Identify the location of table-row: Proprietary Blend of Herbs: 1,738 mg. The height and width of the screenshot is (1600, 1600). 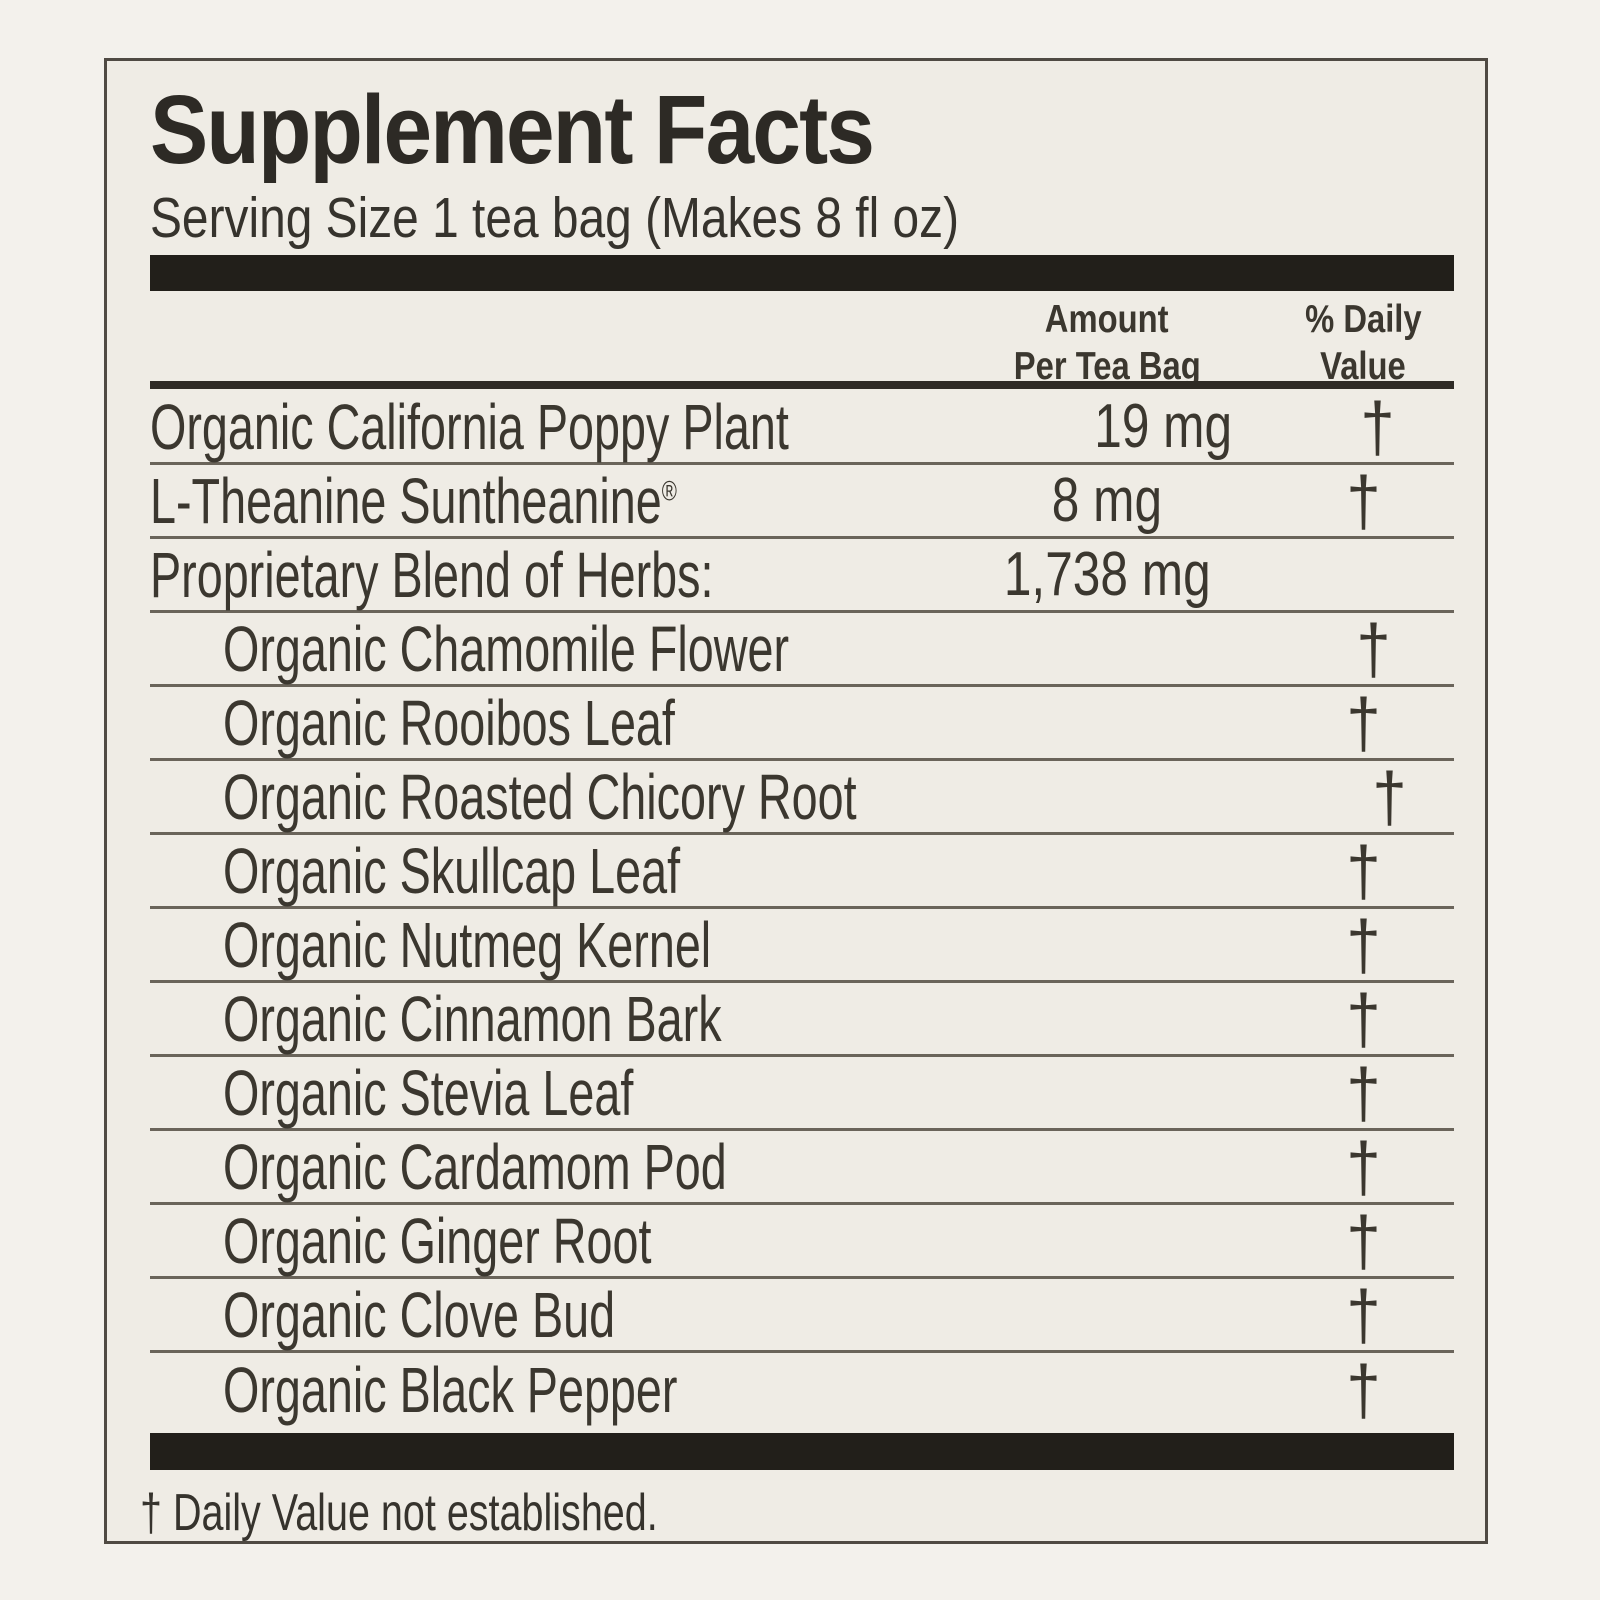
(802, 576).